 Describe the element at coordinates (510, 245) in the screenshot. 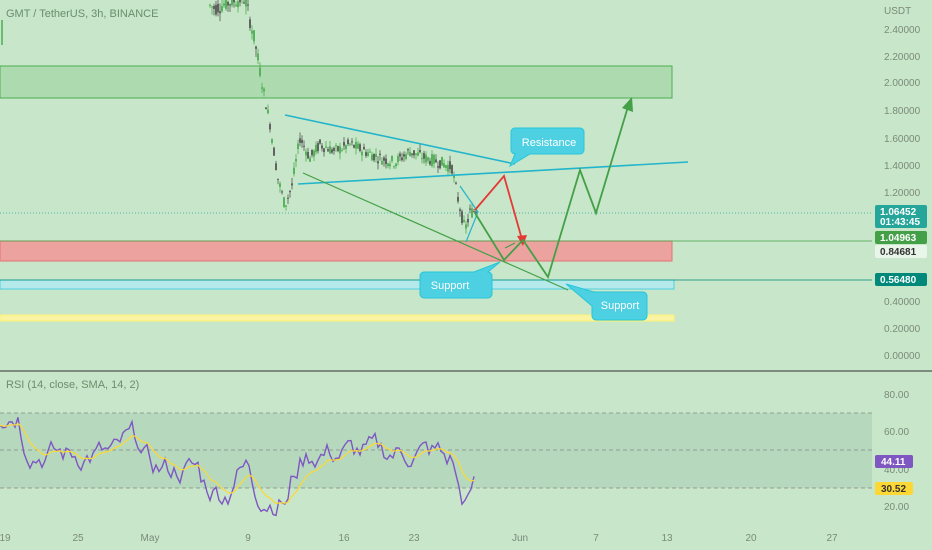

I see `green-arrow-tick` at that location.